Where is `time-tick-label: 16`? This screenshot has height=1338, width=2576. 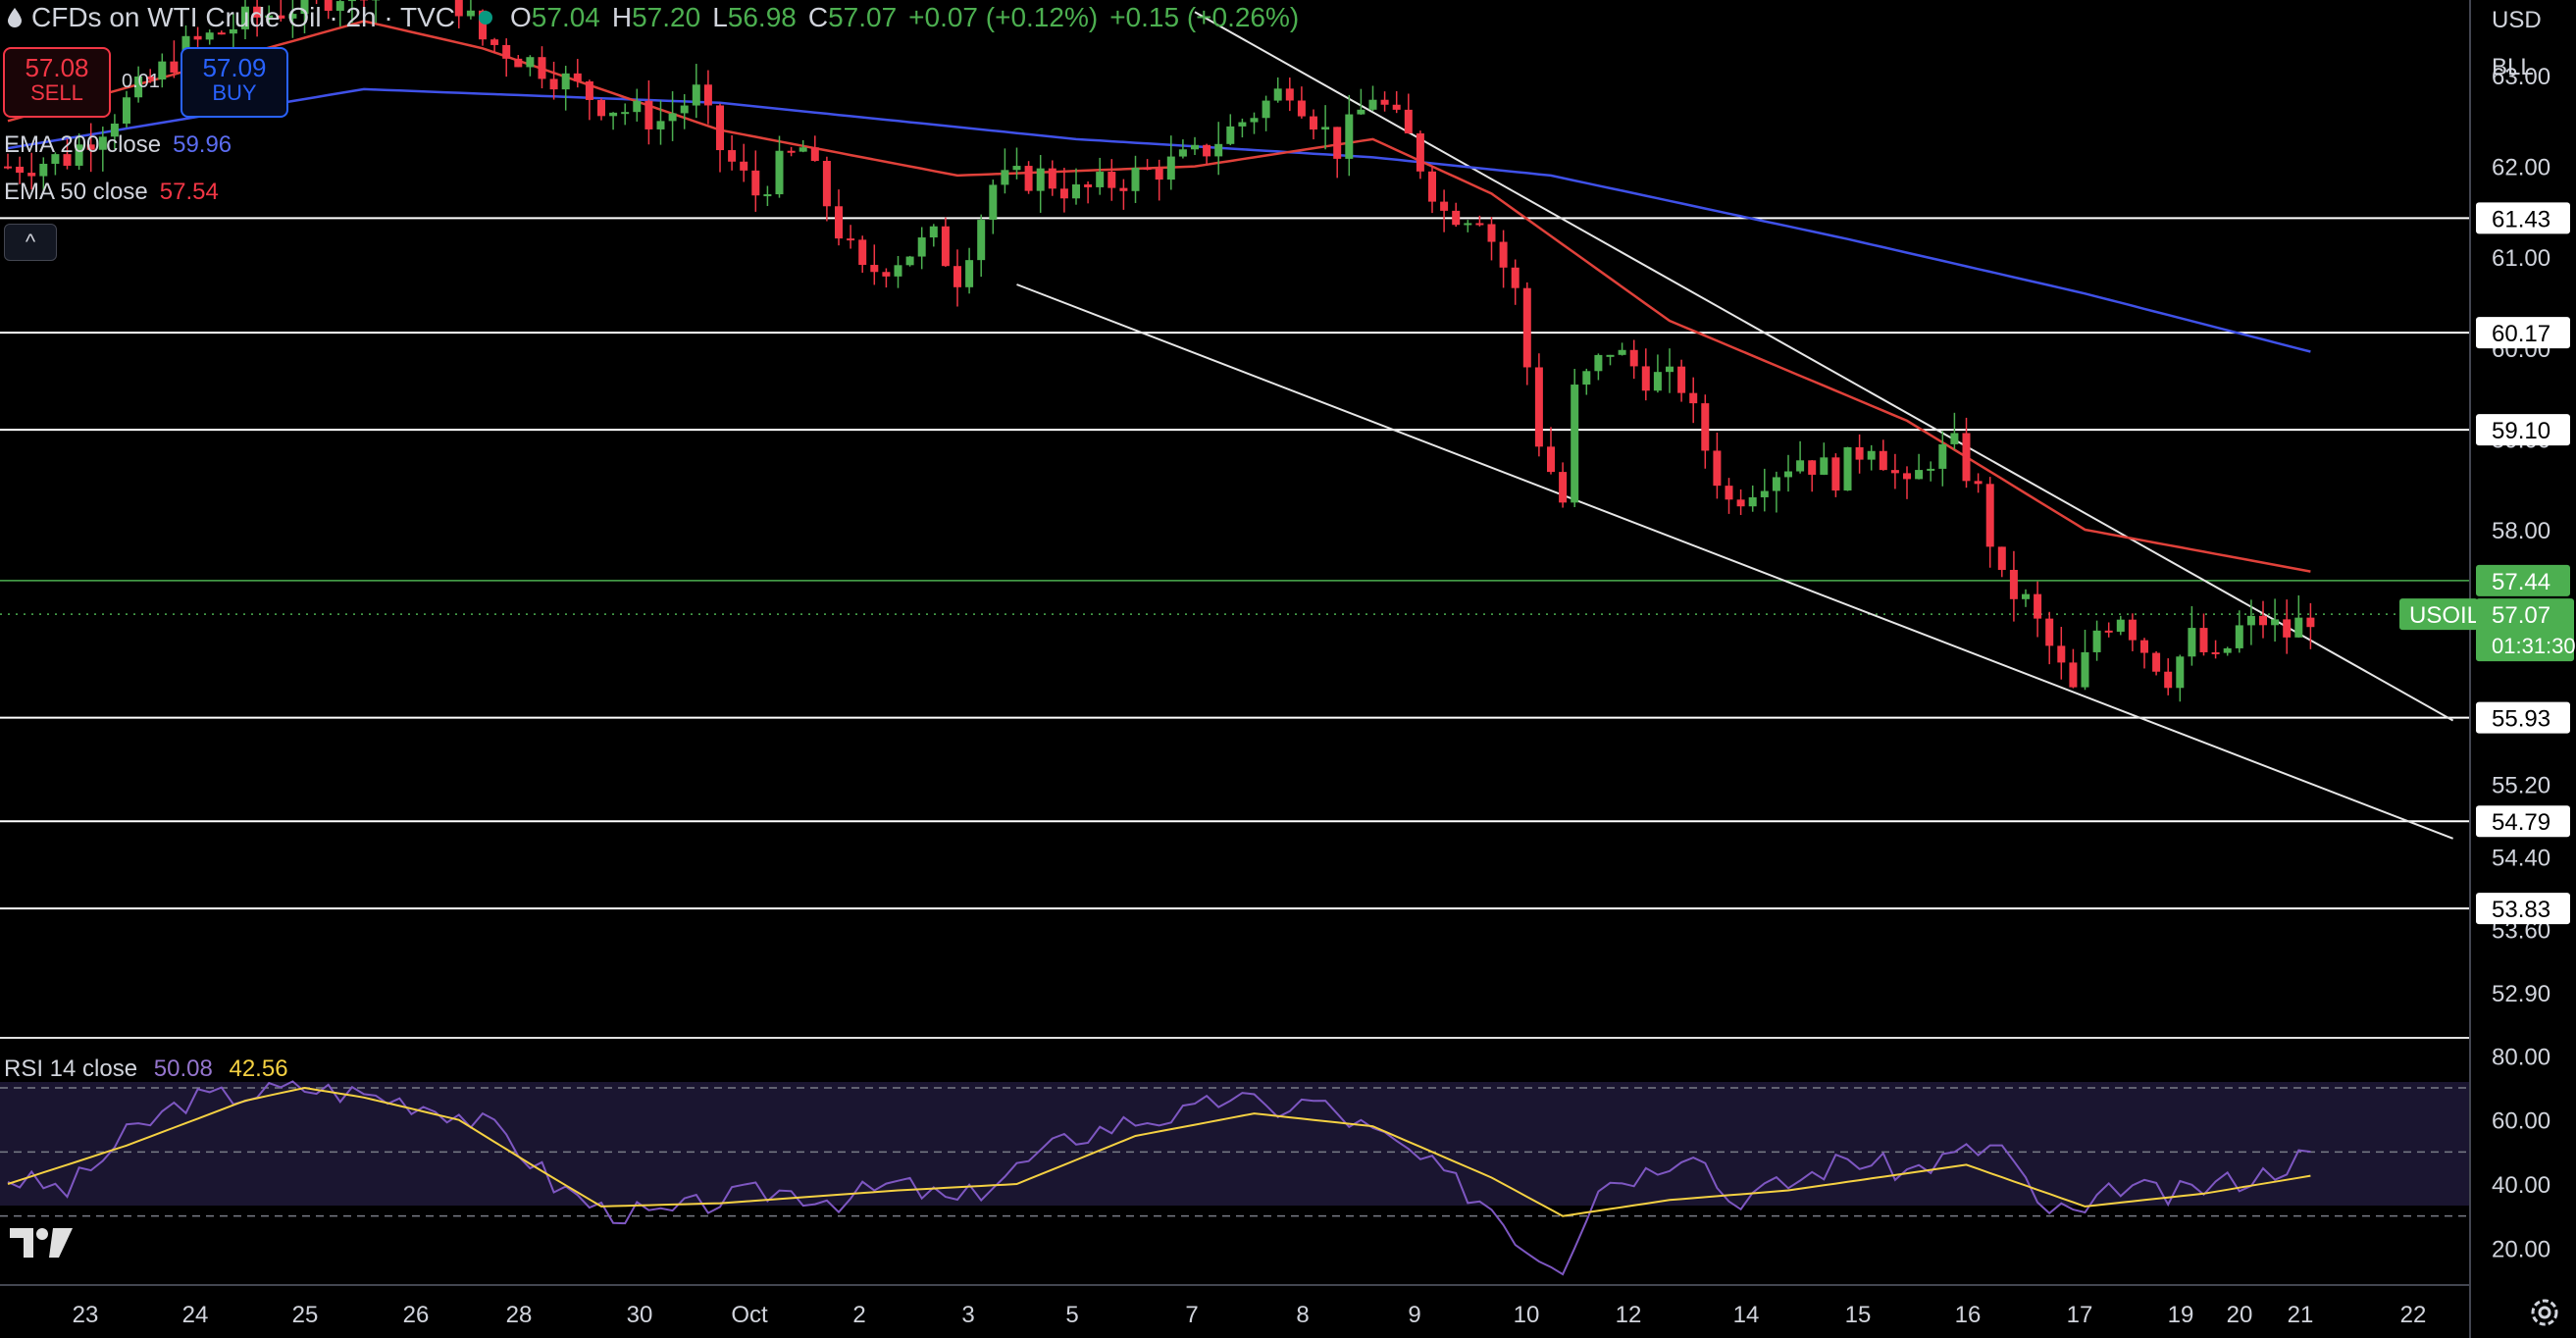 time-tick-label: 16 is located at coordinates (1968, 1315).